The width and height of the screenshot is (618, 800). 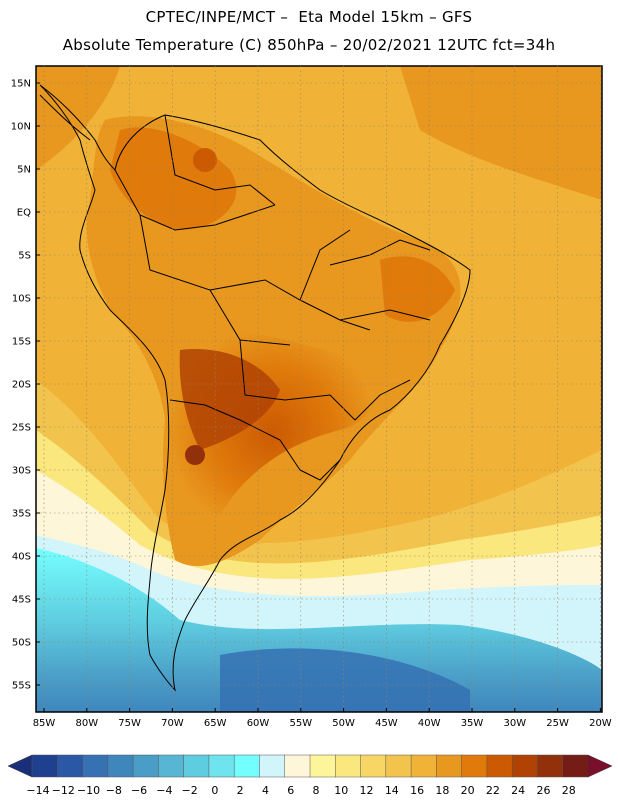 I want to click on longitude-label: 80W, so click(x=86, y=723).